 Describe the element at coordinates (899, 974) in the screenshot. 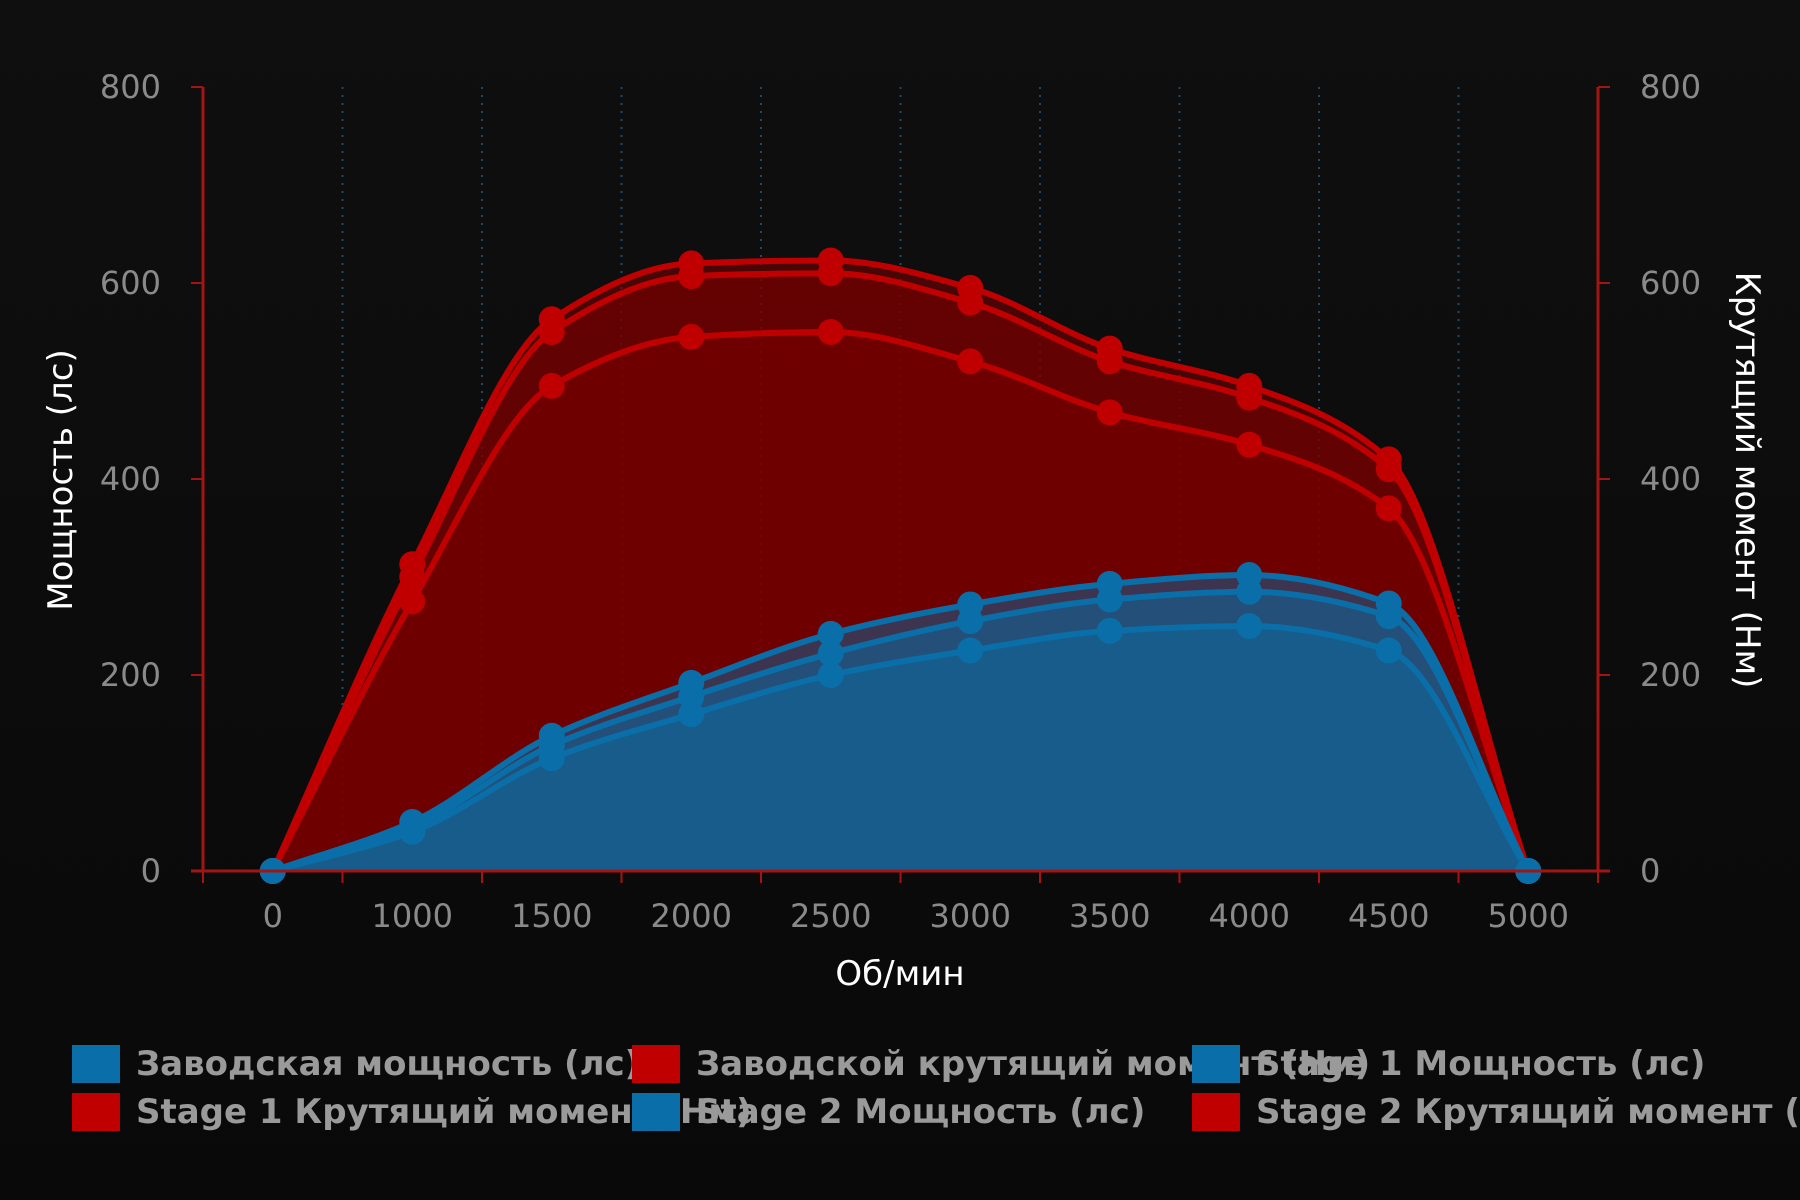

I see `x-axis-title: Об/мин` at that location.